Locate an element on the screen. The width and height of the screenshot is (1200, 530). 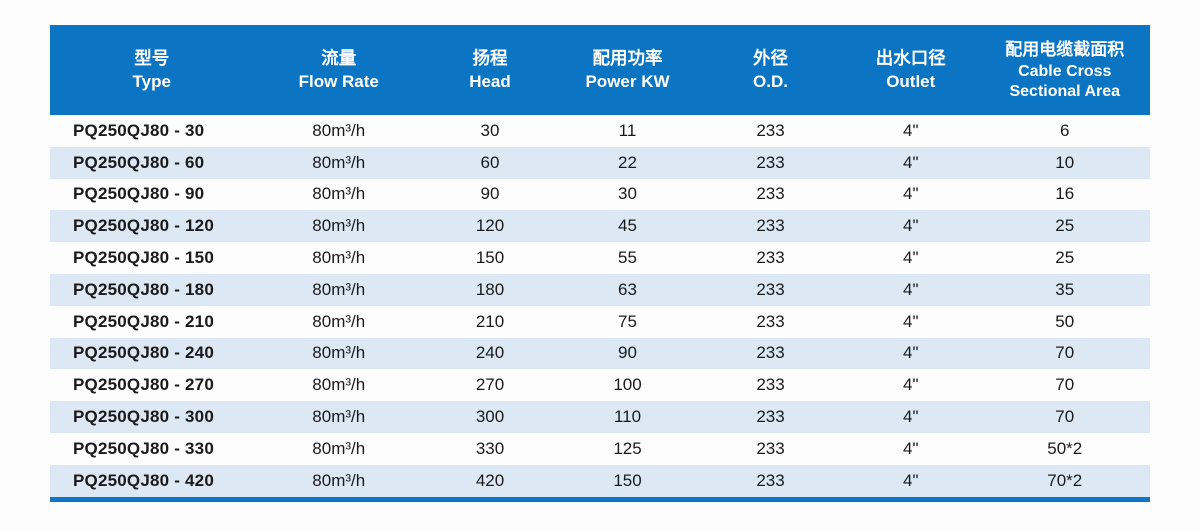
table-cell: 240 is located at coordinates (490, 353).